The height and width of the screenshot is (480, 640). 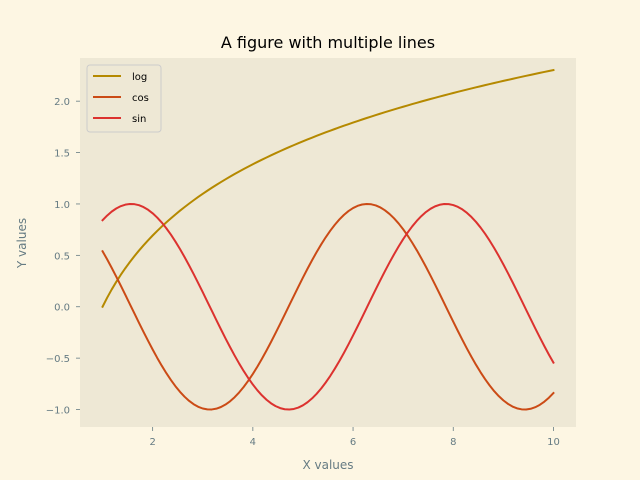 What do you see at coordinates (553, 442) in the screenshot?
I see `x-tick-label: 10` at bounding box center [553, 442].